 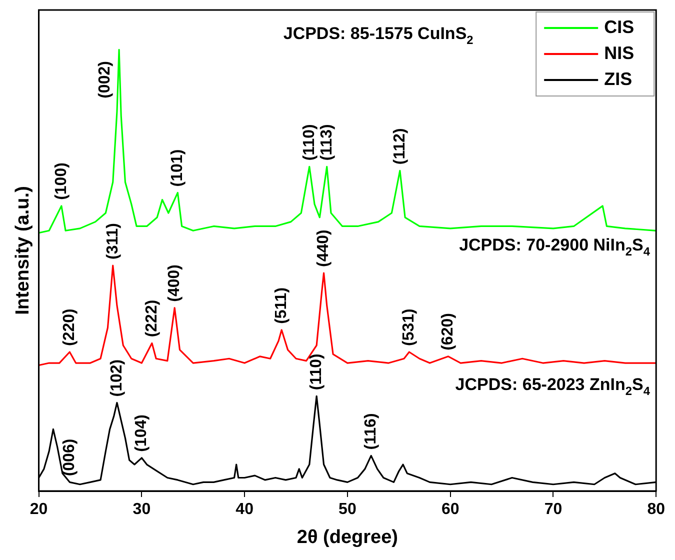 What do you see at coordinates (69, 457) in the screenshot?
I see `annotation: (006)` at bounding box center [69, 457].